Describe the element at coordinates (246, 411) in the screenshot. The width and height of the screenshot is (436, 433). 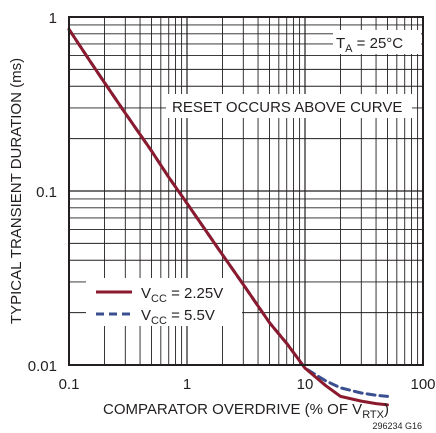
I see `x-axis-title: COMPARATOR OVERDRIVE (% OF VRTX)` at that location.